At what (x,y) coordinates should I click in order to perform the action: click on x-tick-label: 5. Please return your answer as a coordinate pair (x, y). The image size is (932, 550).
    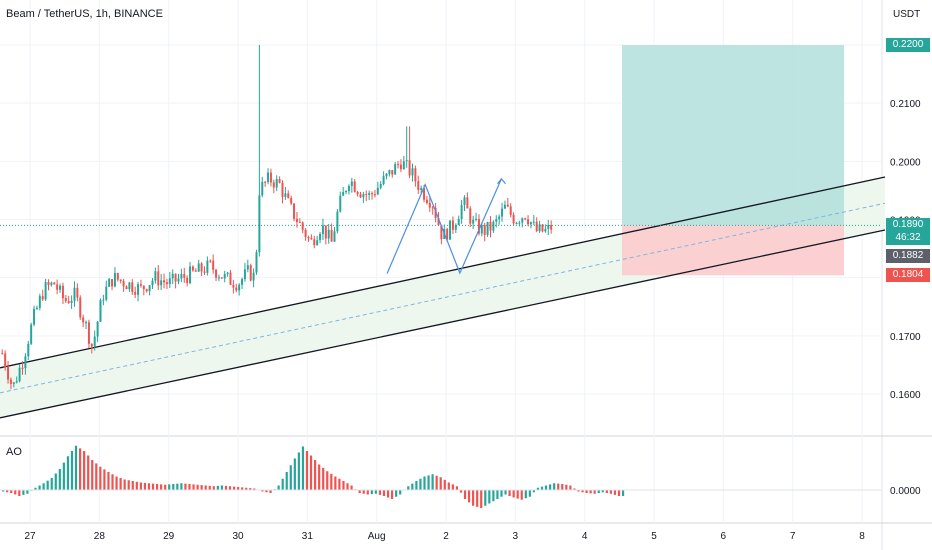
    Looking at the image, I should click on (654, 536).